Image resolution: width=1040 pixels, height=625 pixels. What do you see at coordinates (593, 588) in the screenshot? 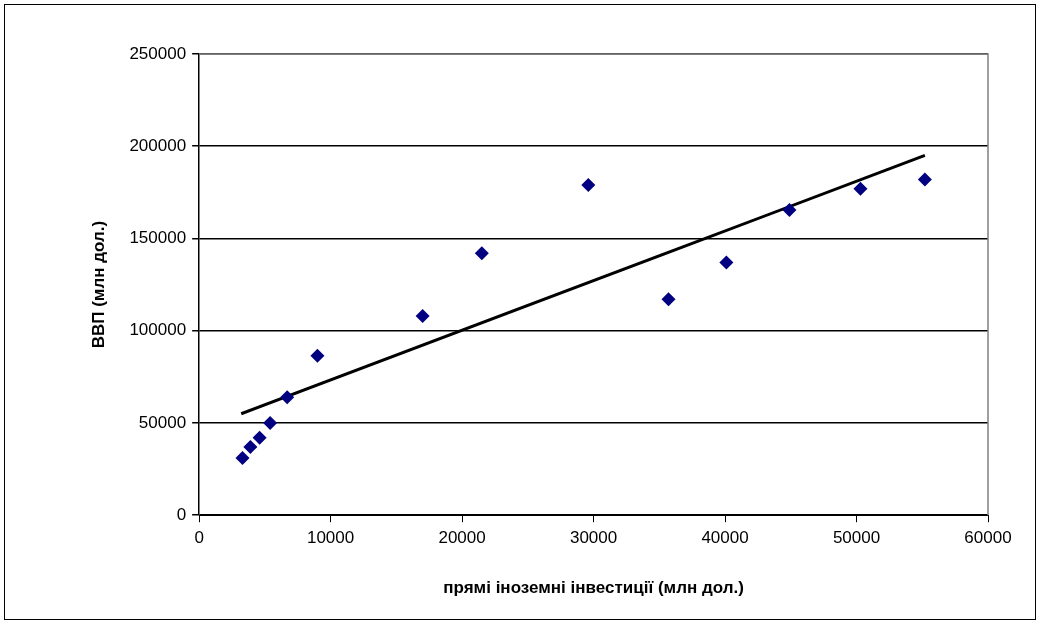
I see `x-axis-title: прямі іноземні інвестиції (млн дол.)` at bounding box center [593, 588].